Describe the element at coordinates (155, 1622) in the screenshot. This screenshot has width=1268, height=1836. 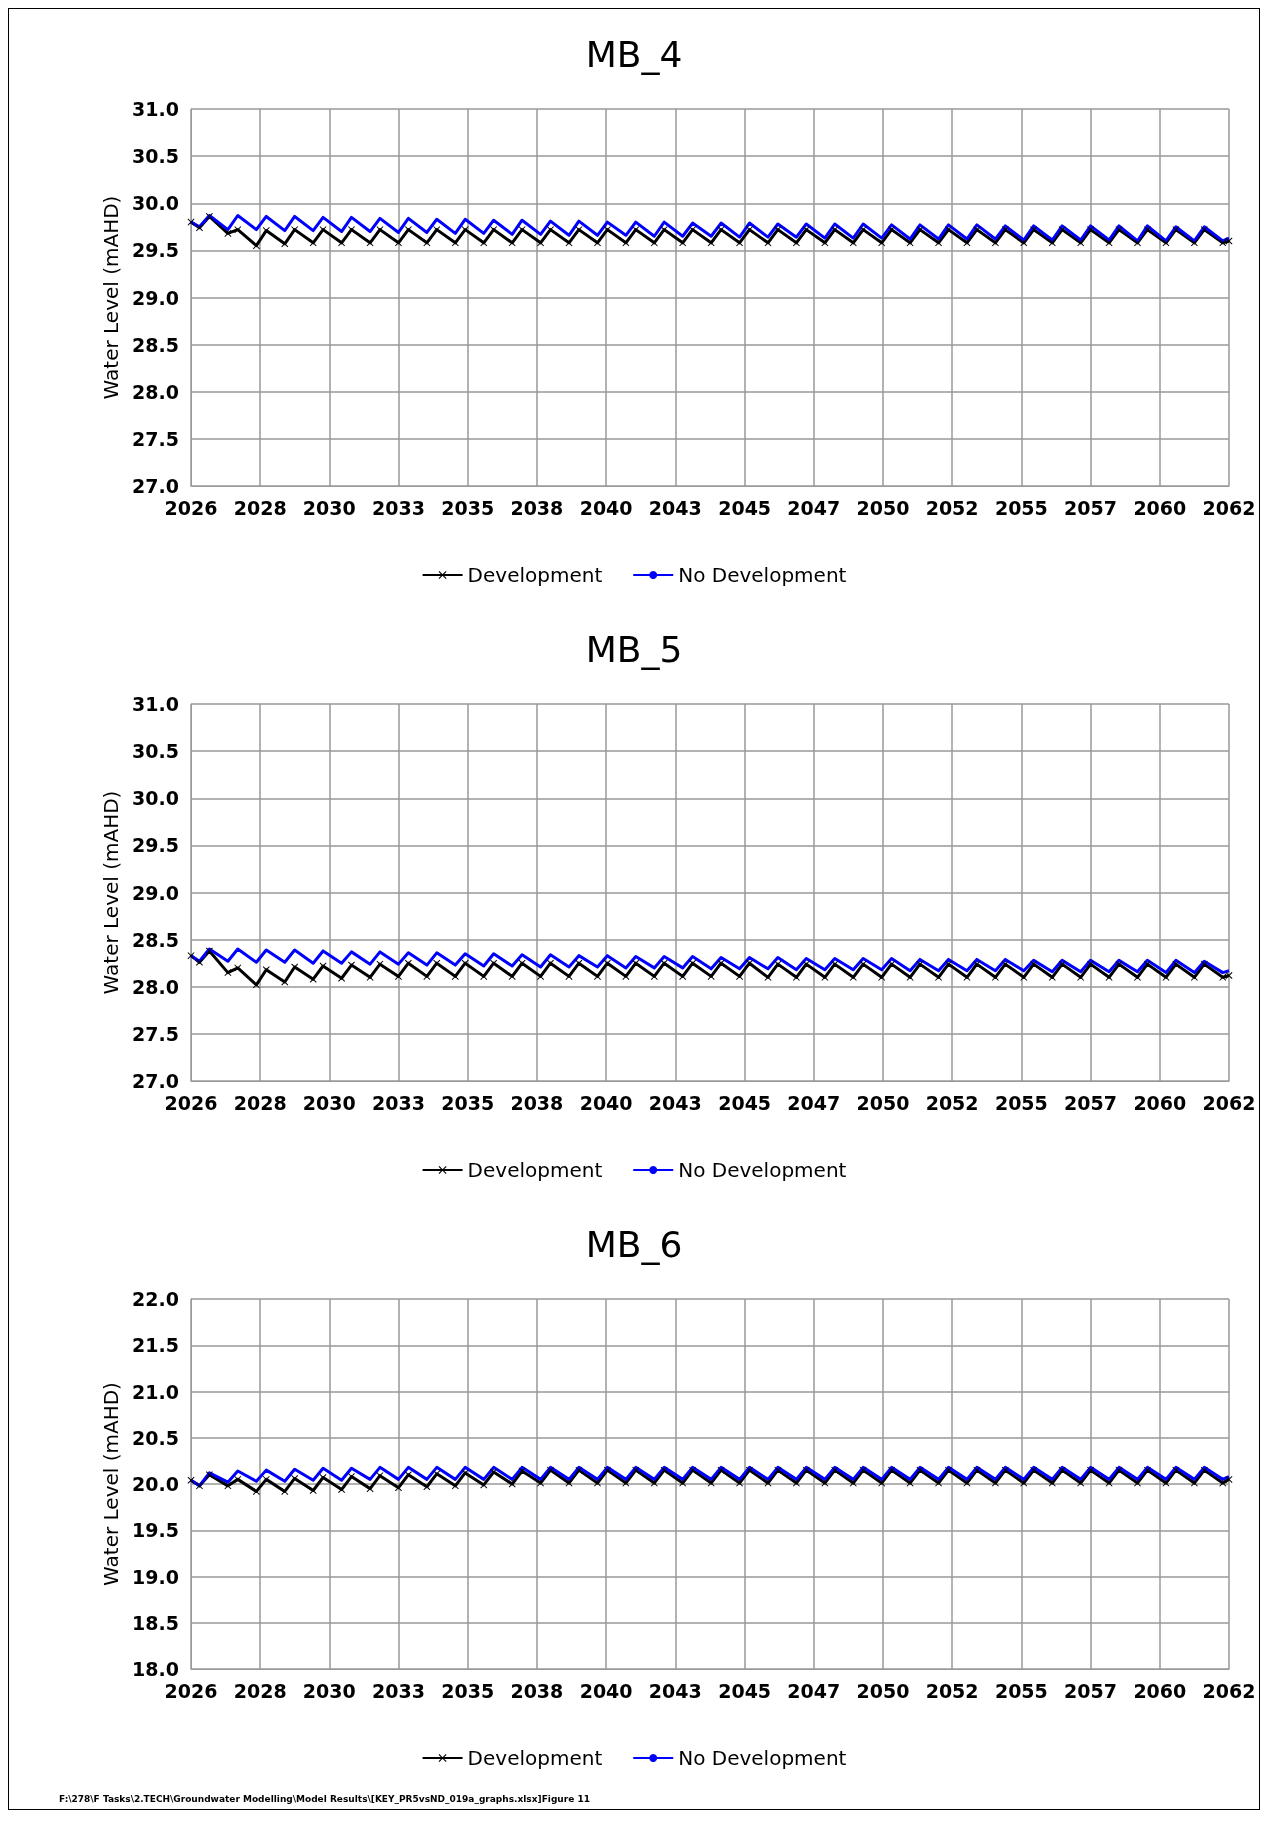
I see `y-tick-label: 18.5` at that location.